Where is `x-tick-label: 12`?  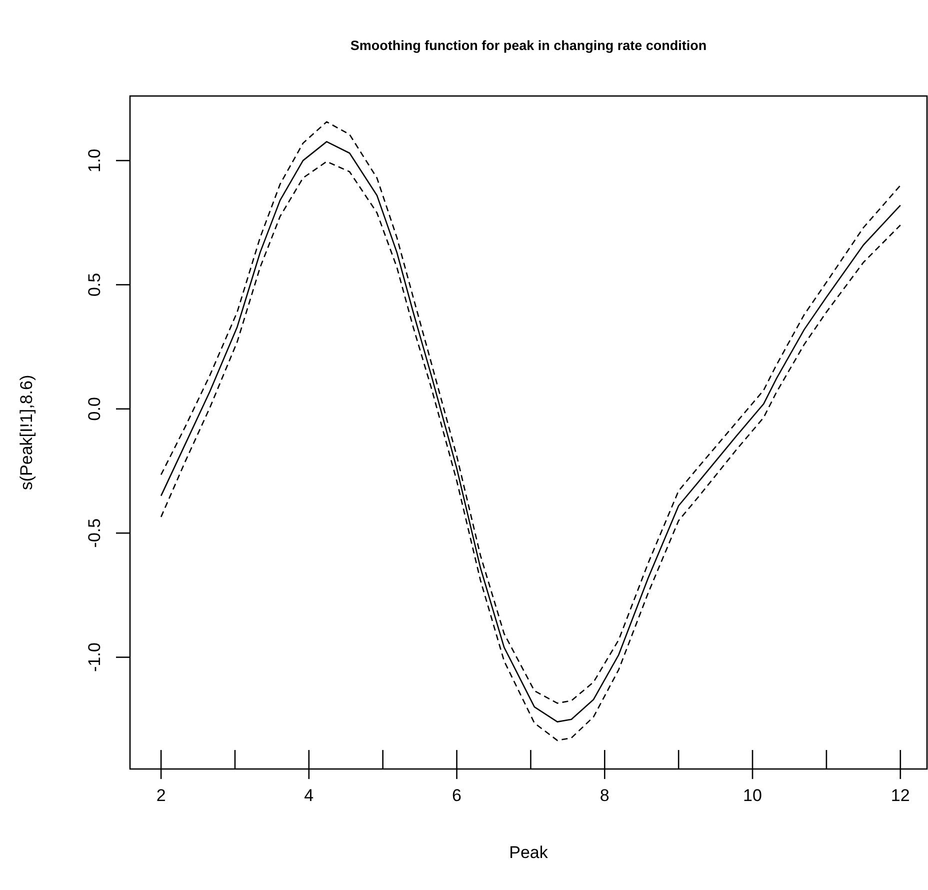 x-tick-label: 12 is located at coordinates (900, 795).